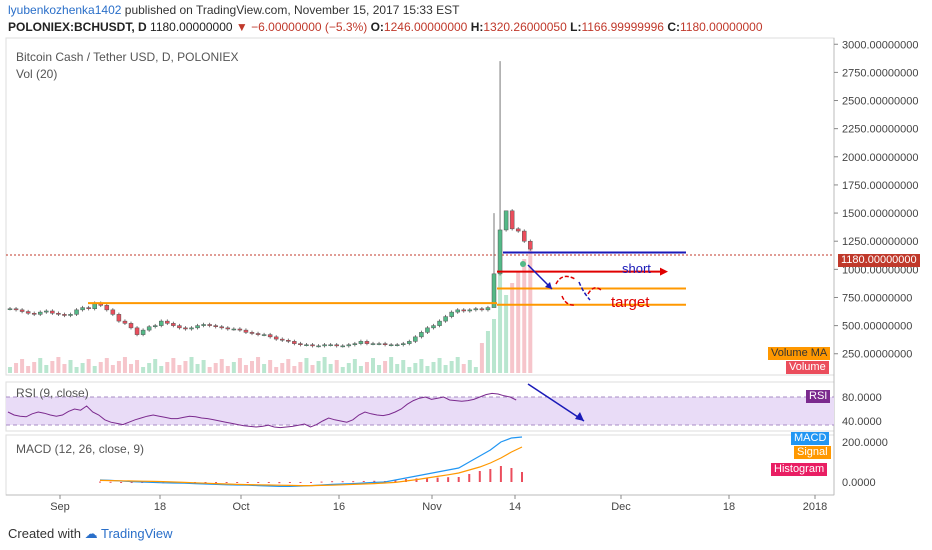 This screenshot has height=550, width=932. Describe the element at coordinates (127, 57) in the screenshot. I see `chart-title: Bitcoin Cash / Tether USD, D, POLONIEX` at that location.